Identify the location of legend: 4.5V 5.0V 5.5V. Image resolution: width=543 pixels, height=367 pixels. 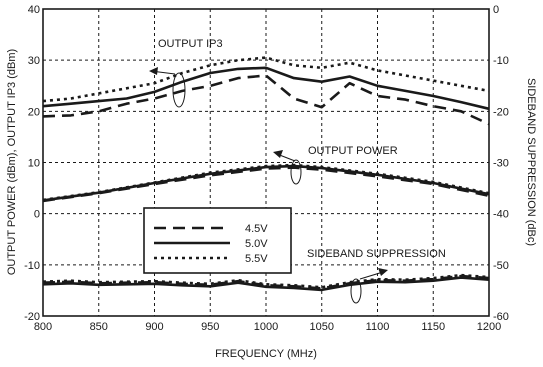
(217, 240).